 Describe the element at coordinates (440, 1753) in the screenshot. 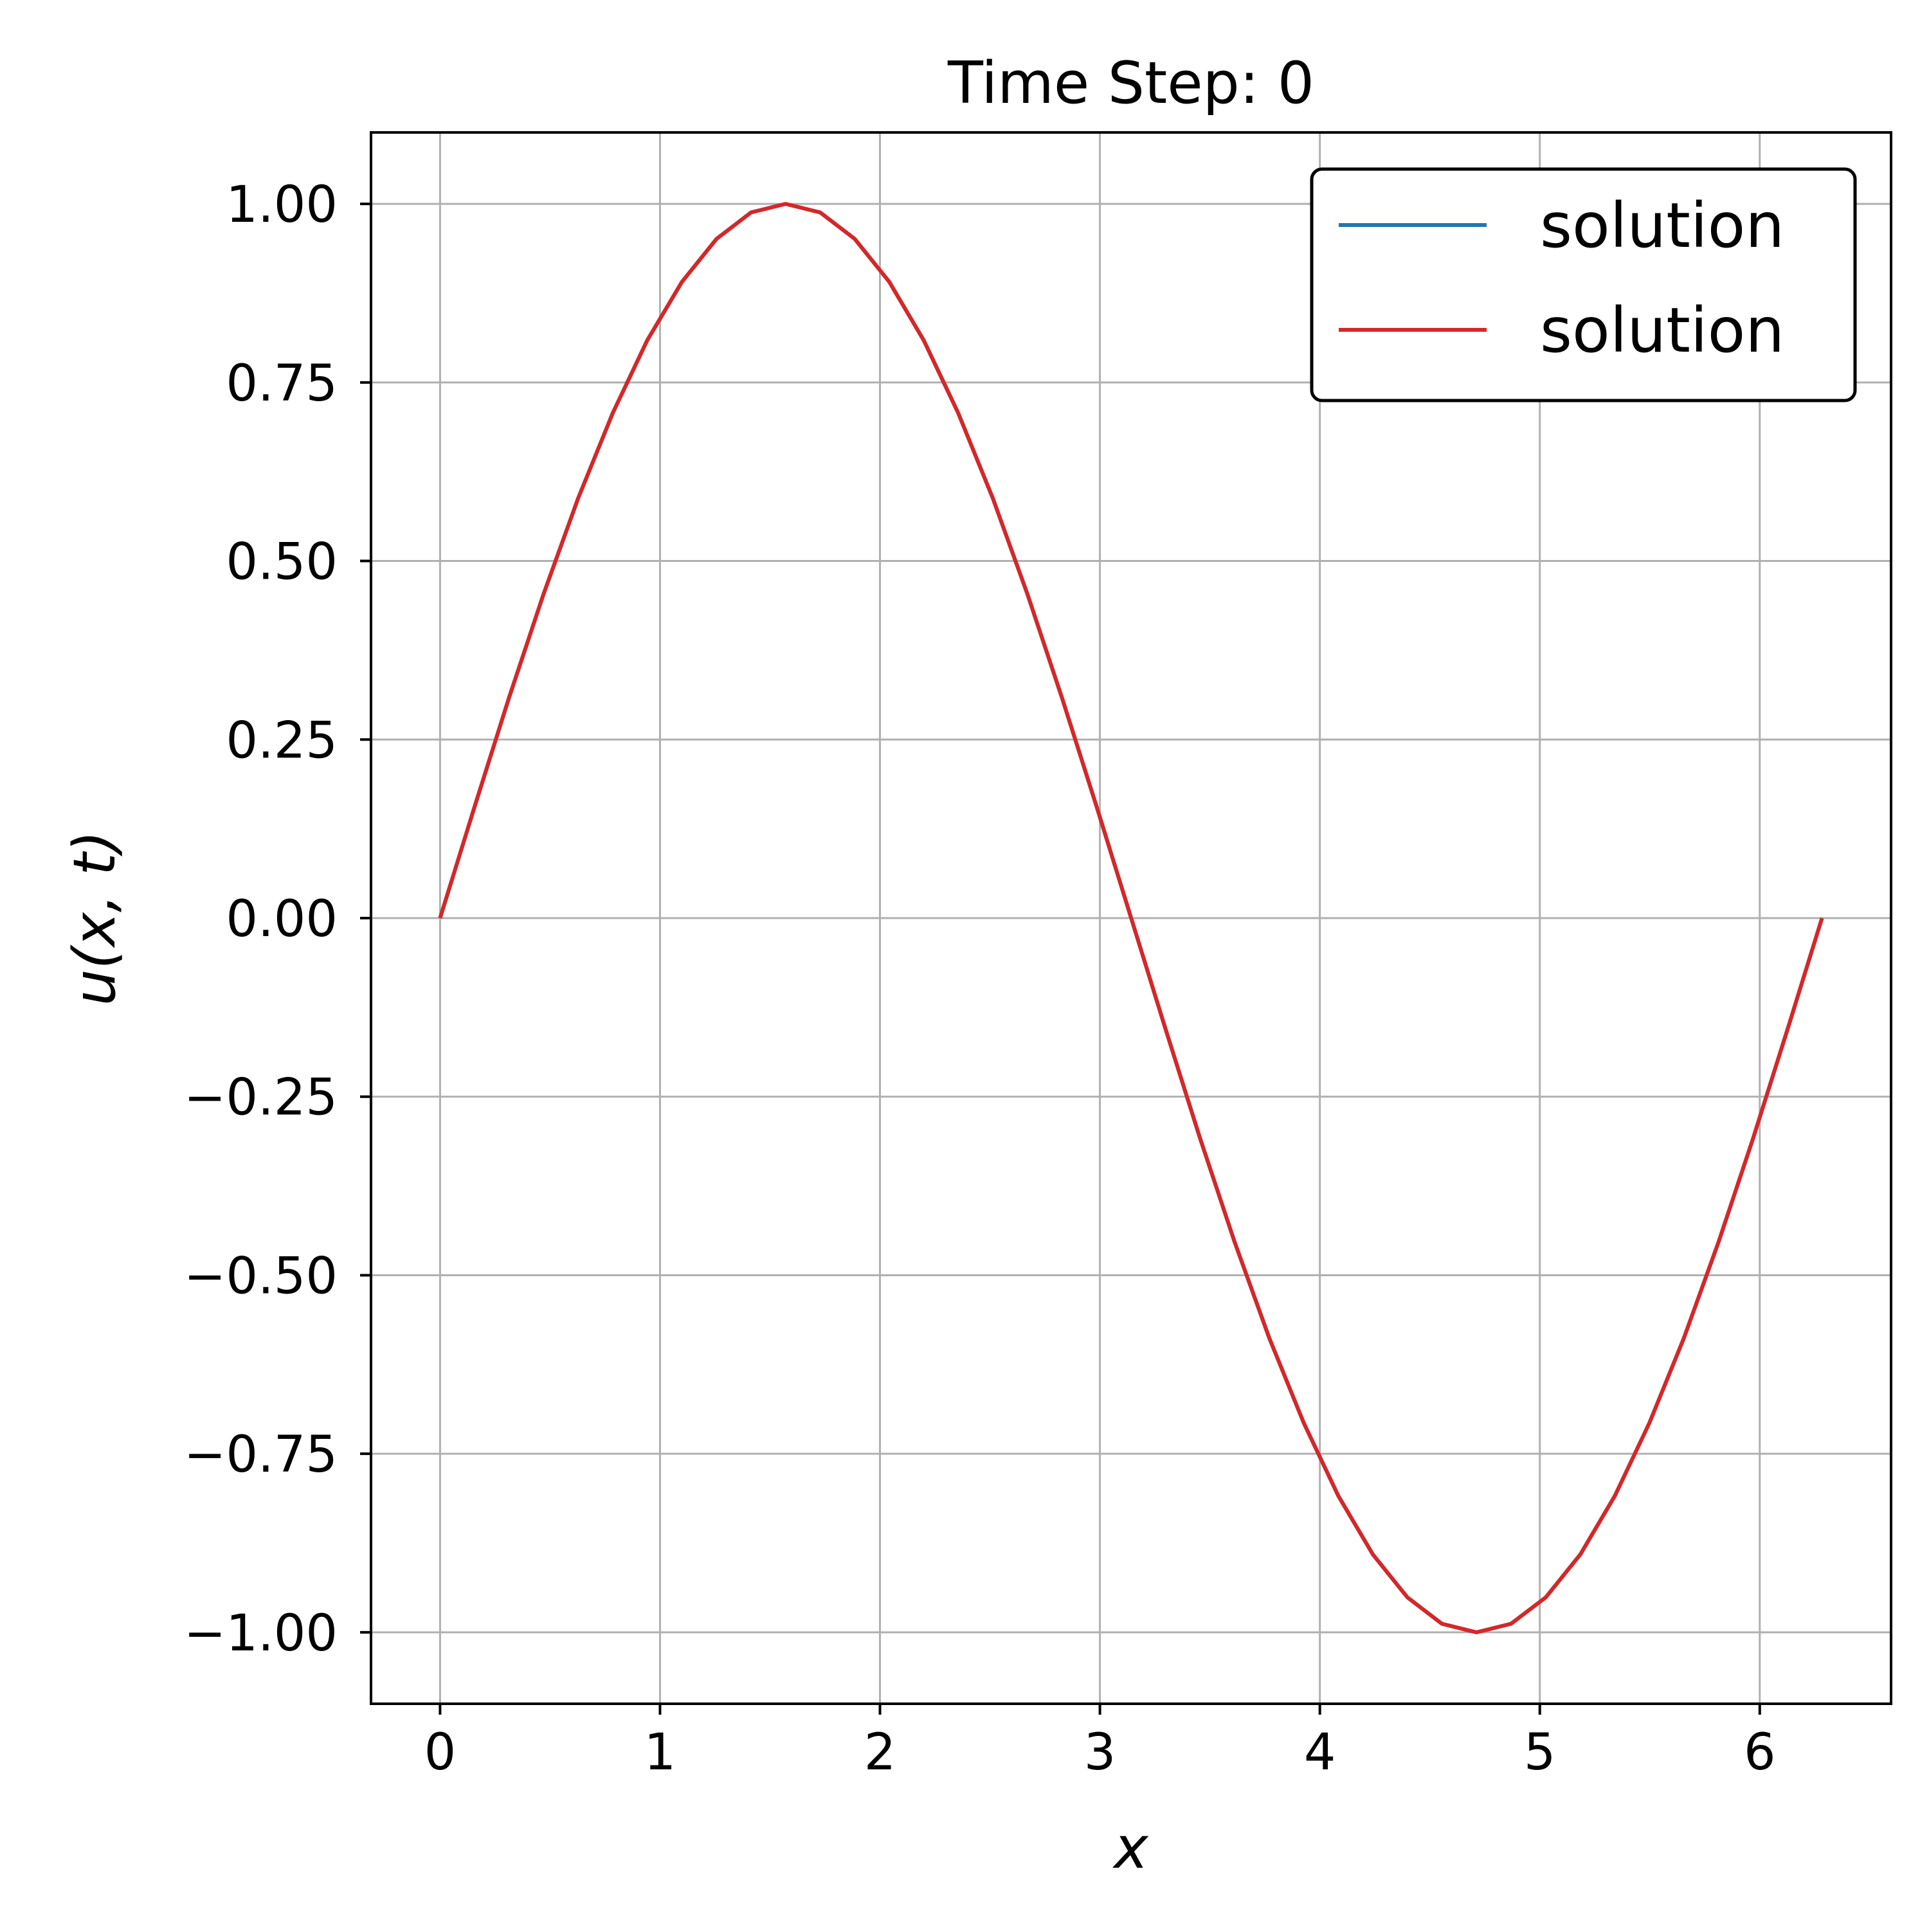

I see `x-tick-label: 0` at that location.